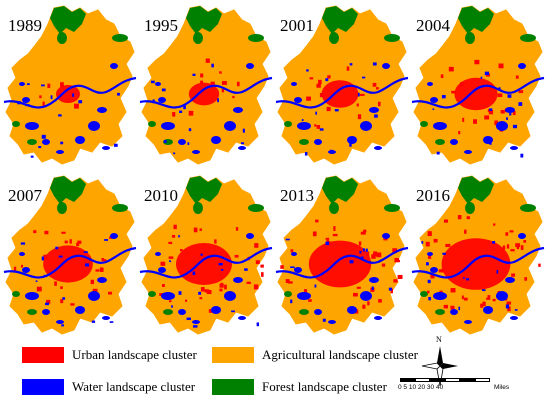 This screenshot has height=406, width=550. What do you see at coordinates (324, 386) in the screenshot?
I see `legend-label-forest: Forest landscape cluster` at bounding box center [324, 386].